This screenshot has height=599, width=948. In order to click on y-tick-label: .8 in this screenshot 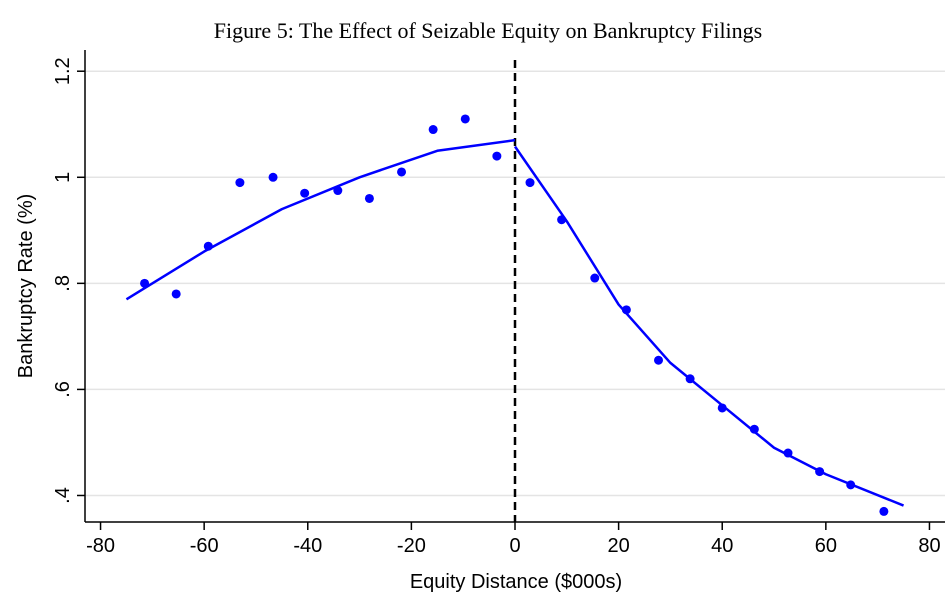, I will do `click(63, 283)`.